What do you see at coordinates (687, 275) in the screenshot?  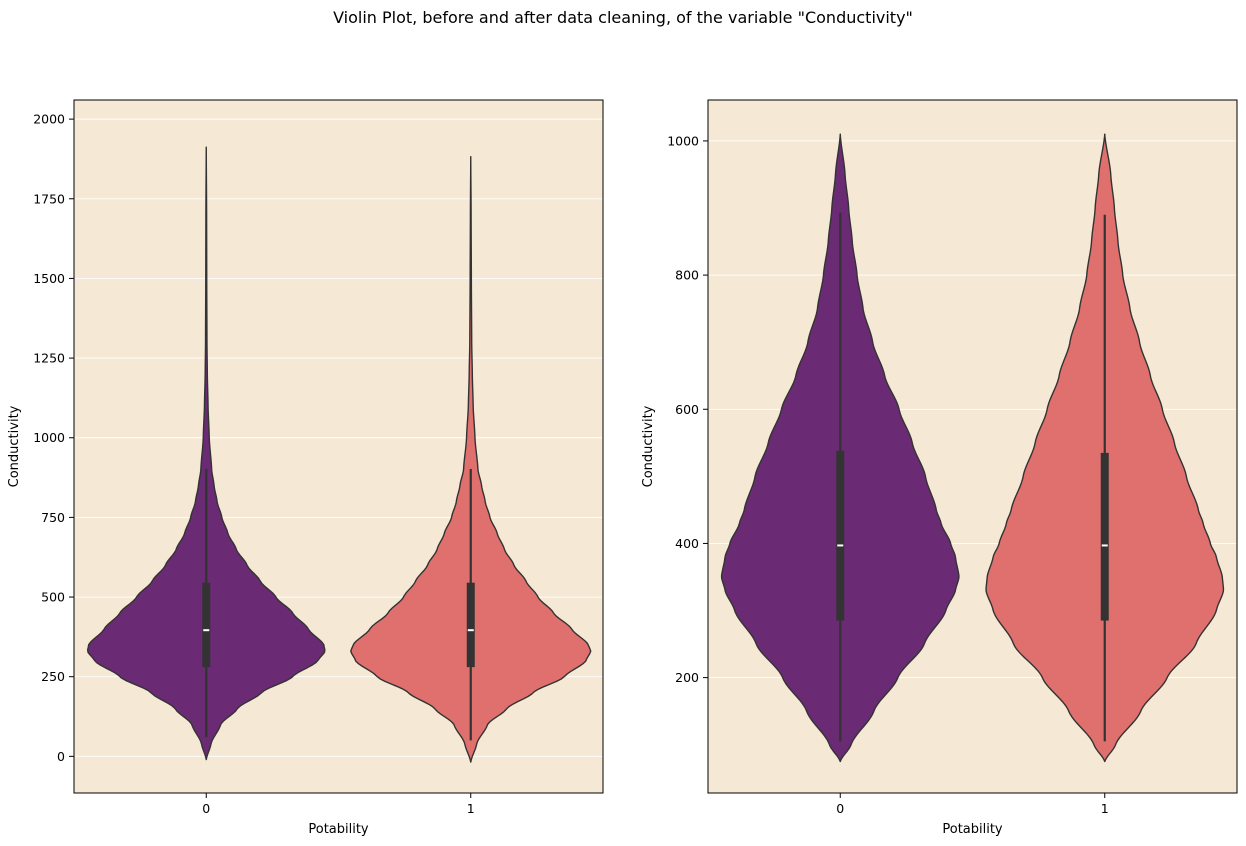 I see `y-tick-label: 800` at bounding box center [687, 275].